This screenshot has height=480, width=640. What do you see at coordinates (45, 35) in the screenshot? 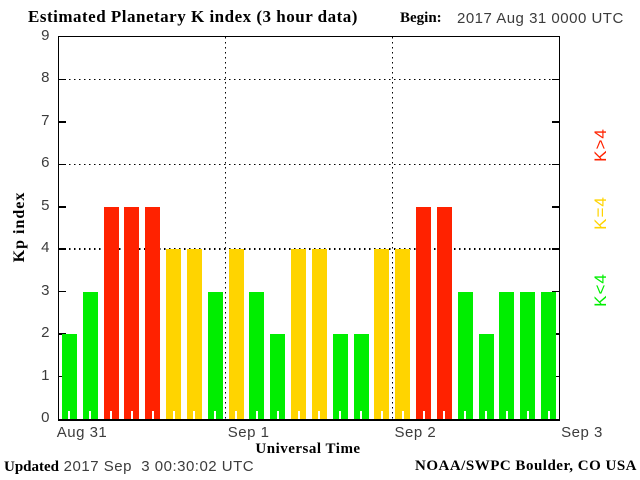
I see `y-tick-label: 9` at bounding box center [45, 35].